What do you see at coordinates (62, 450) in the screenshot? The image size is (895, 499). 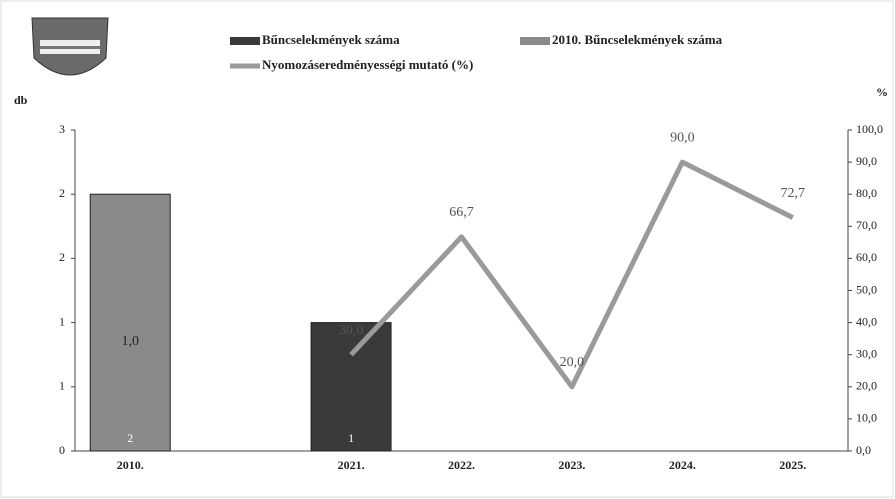 I see `y-tick-label: 0` at bounding box center [62, 450].